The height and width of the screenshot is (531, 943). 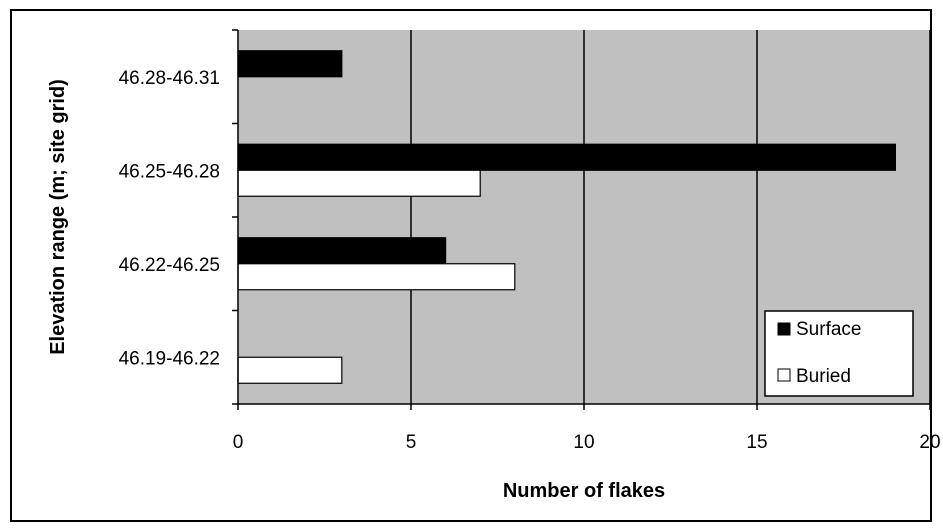 I want to click on legend: Surface Buried, so click(x=839, y=353).